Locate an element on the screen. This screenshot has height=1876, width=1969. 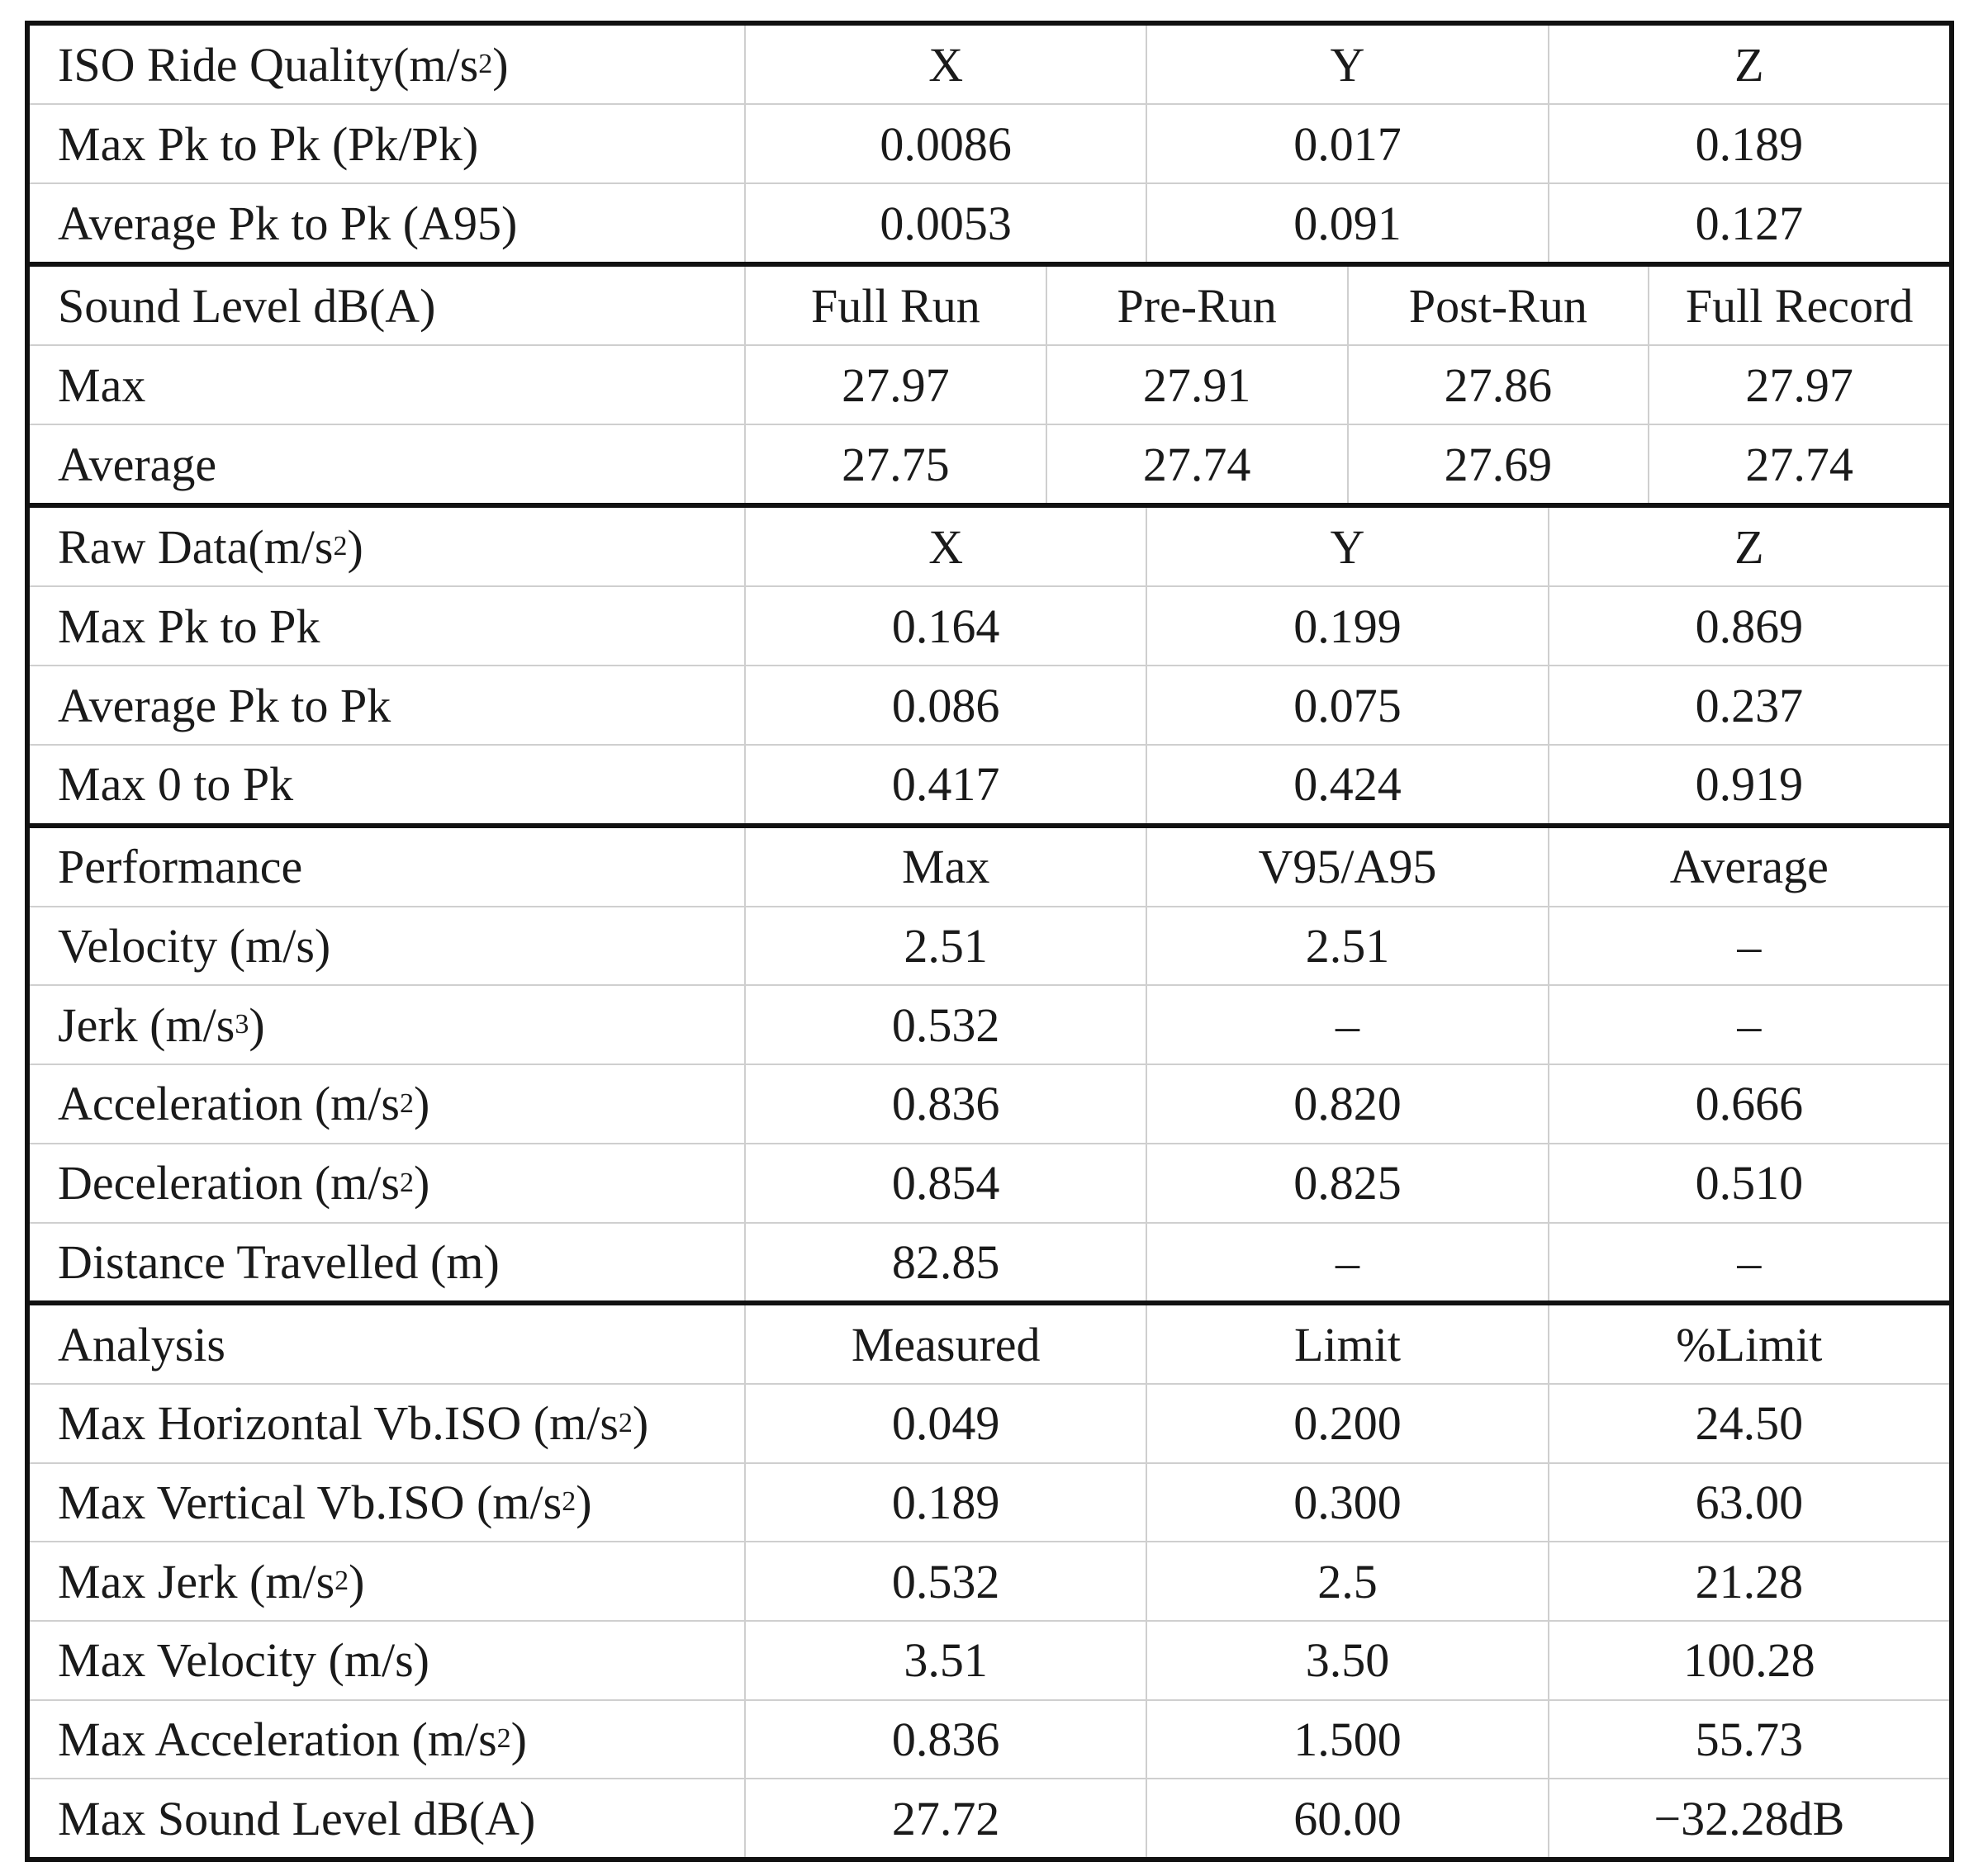
table-cell: 27.91 is located at coordinates (1196, 385).